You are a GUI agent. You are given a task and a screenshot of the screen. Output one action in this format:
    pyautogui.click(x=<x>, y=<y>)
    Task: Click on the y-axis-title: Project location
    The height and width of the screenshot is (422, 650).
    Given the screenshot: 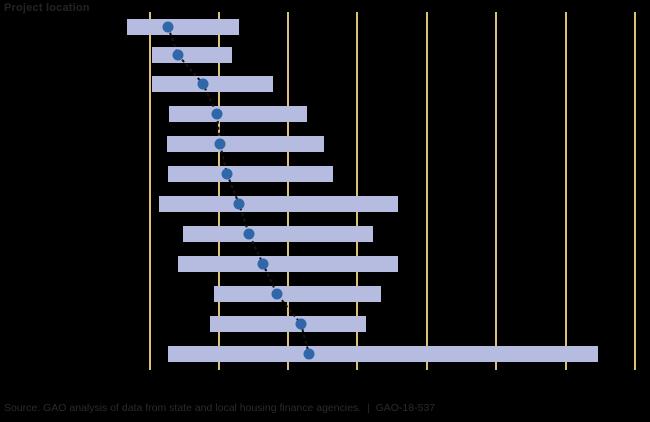 What is the action you would take?
    pyautogui.click(x=47, y=8)
    